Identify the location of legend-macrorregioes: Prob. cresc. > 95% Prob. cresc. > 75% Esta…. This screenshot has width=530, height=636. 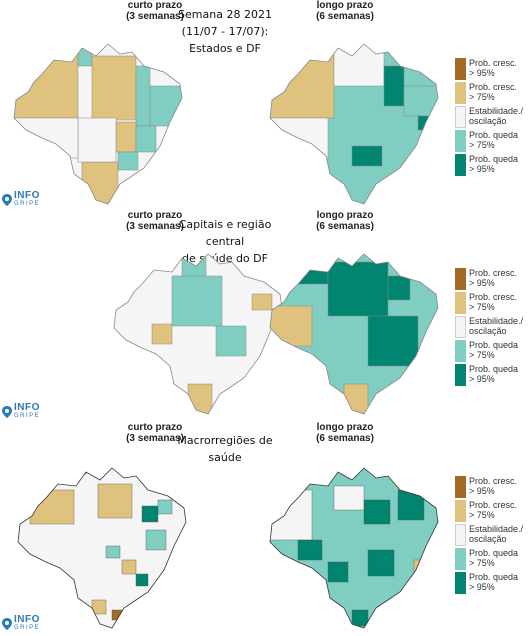
(492, 536).